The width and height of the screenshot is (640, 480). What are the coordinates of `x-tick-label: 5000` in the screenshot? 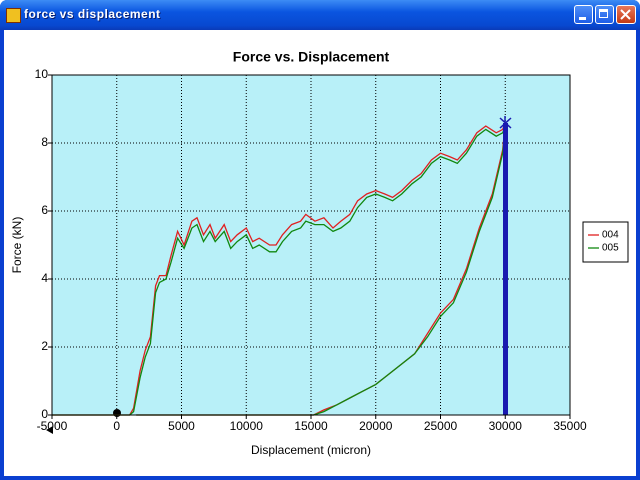 It's located at (181, 426).